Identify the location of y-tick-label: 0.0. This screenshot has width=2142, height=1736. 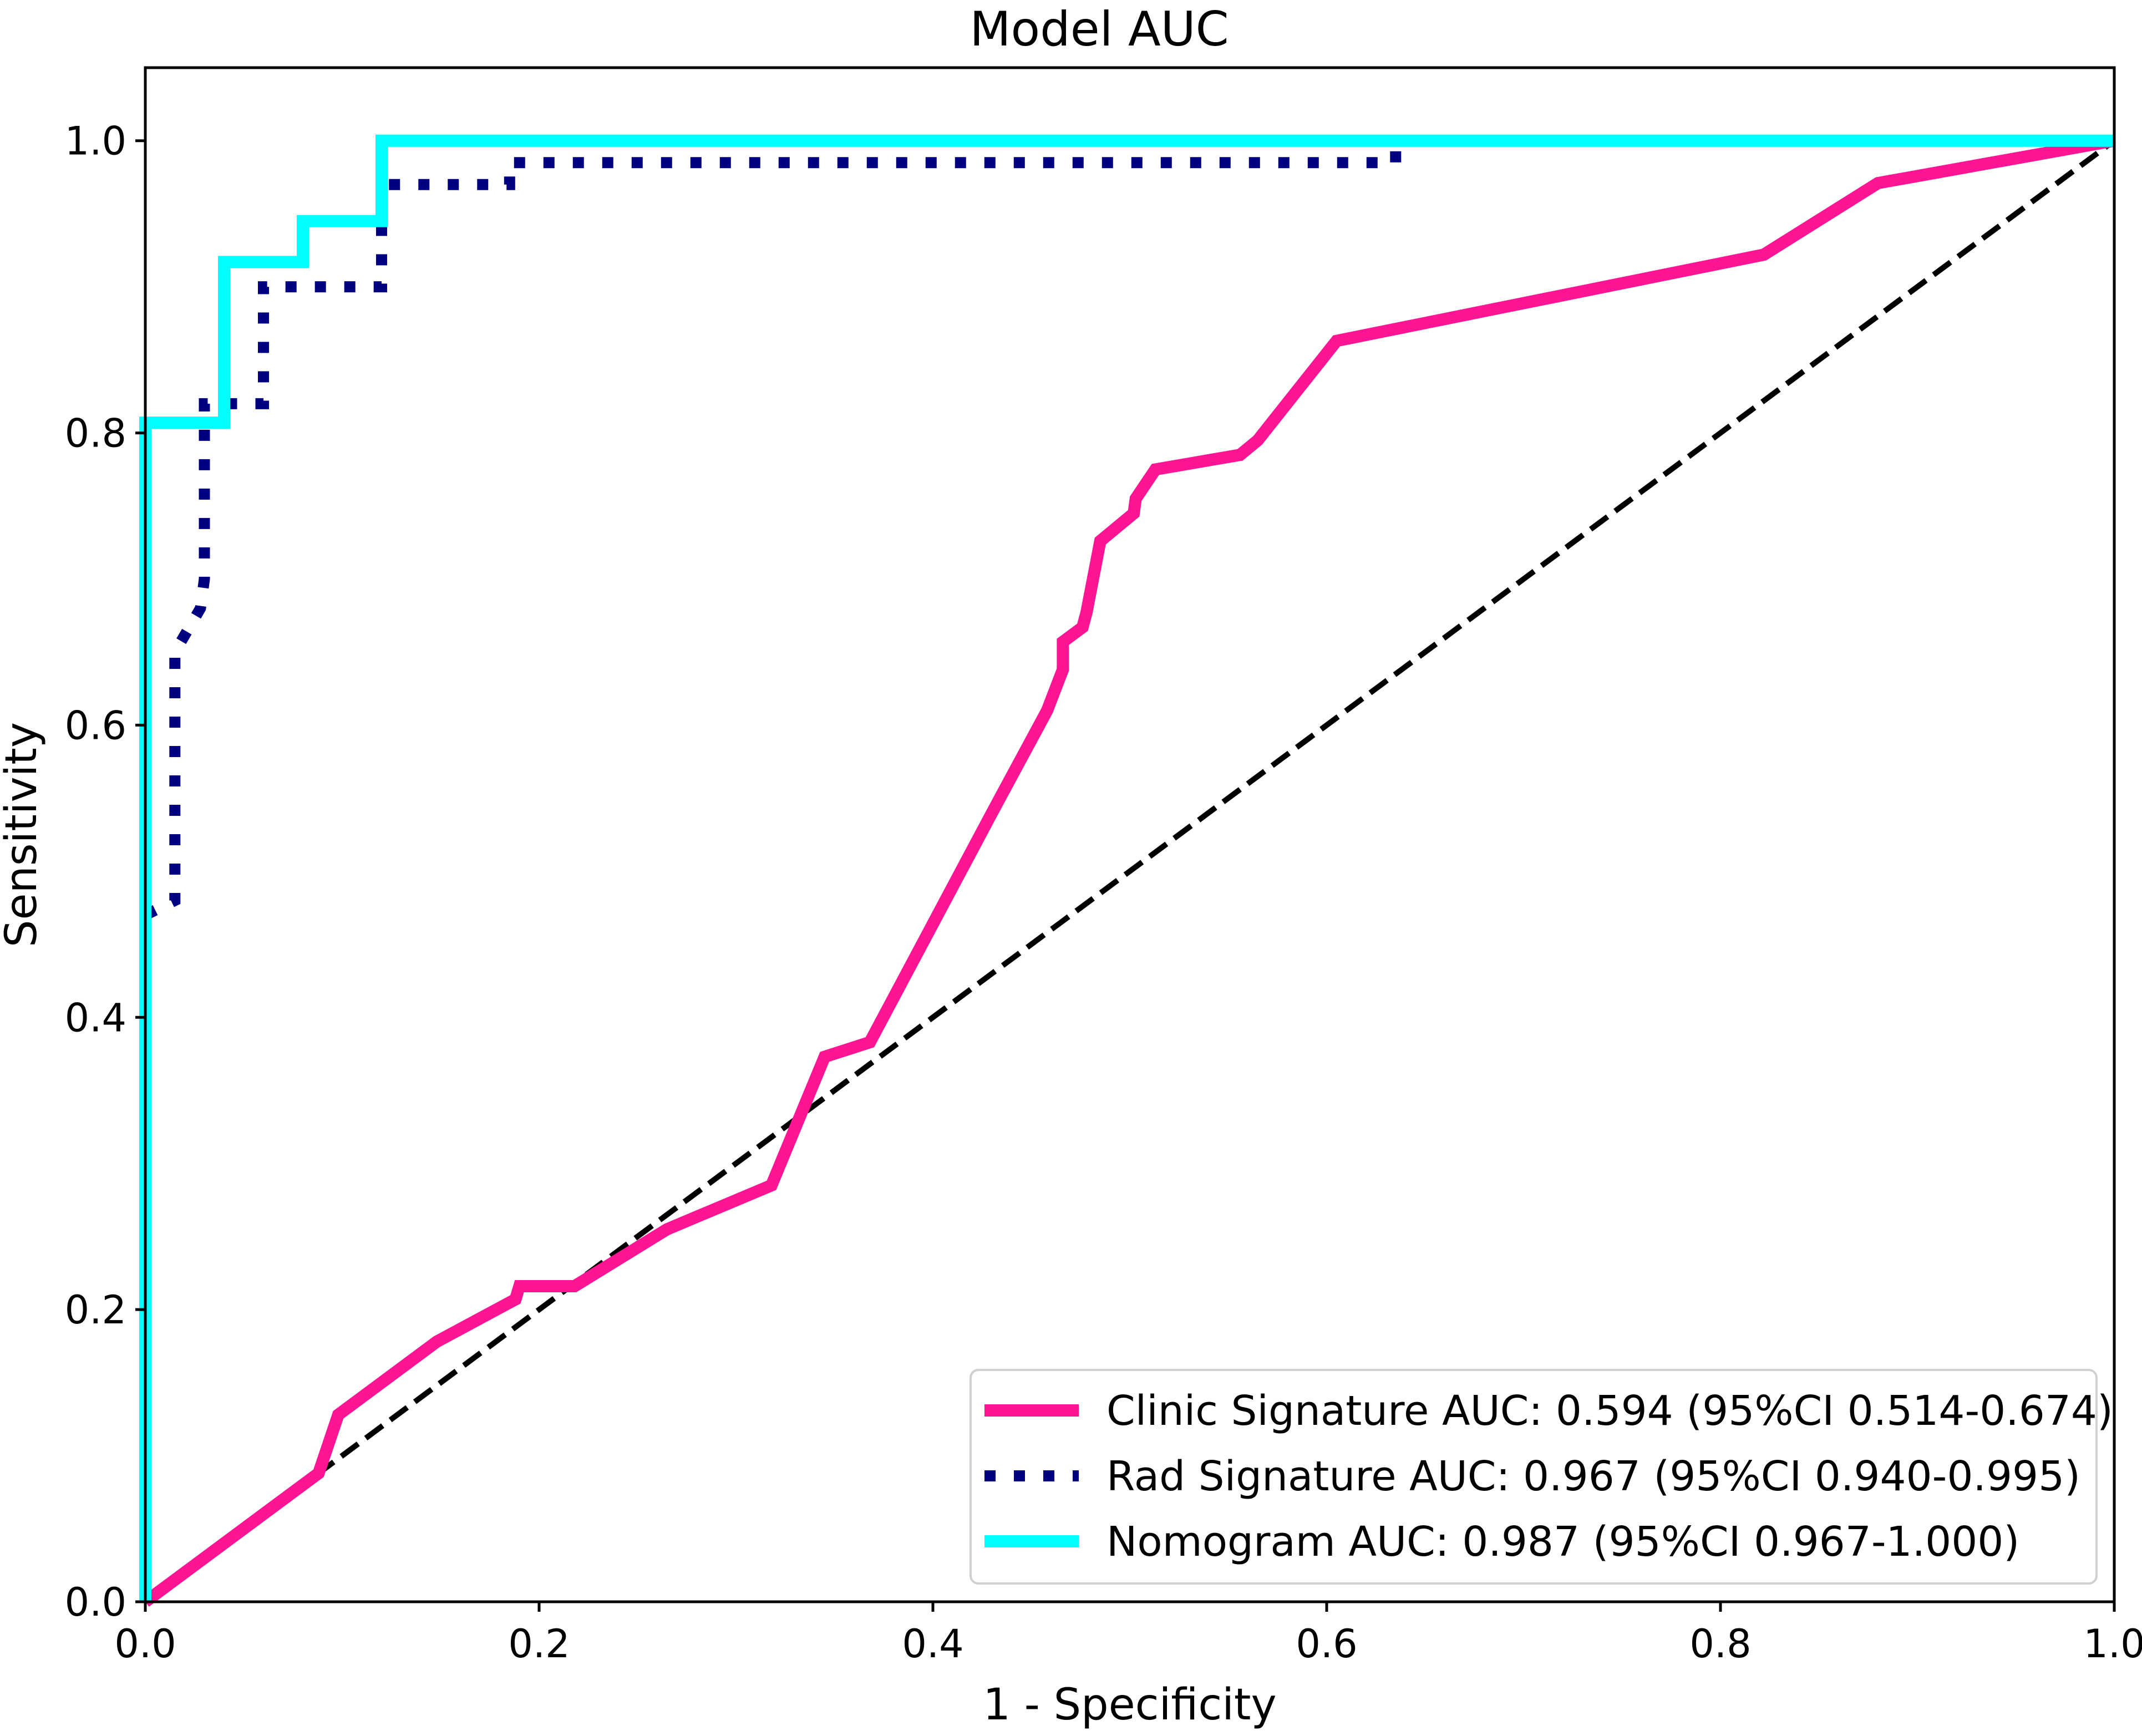
(95, 1603).